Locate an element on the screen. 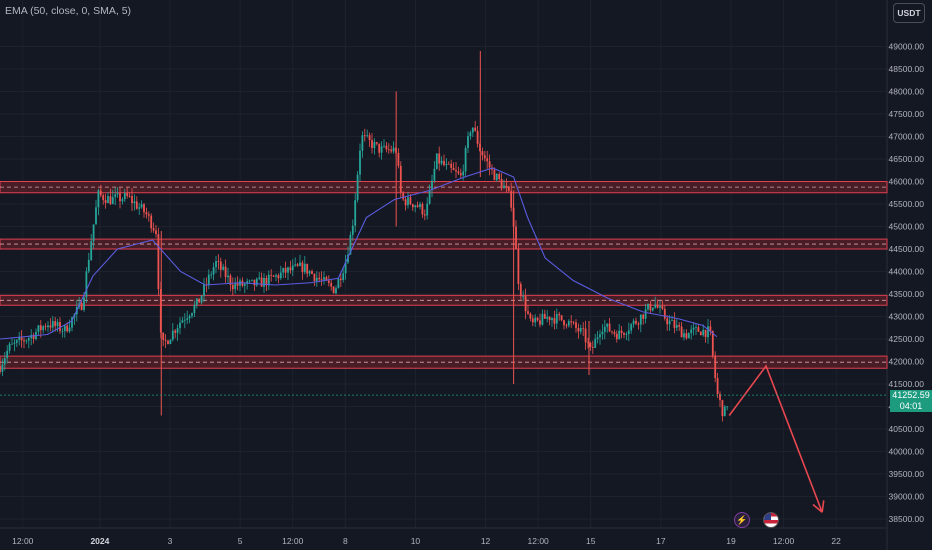 Image resolution: width=932 pixels, height=550 pixels. time-tick-label: 3 is located at coordinates (170, 541).